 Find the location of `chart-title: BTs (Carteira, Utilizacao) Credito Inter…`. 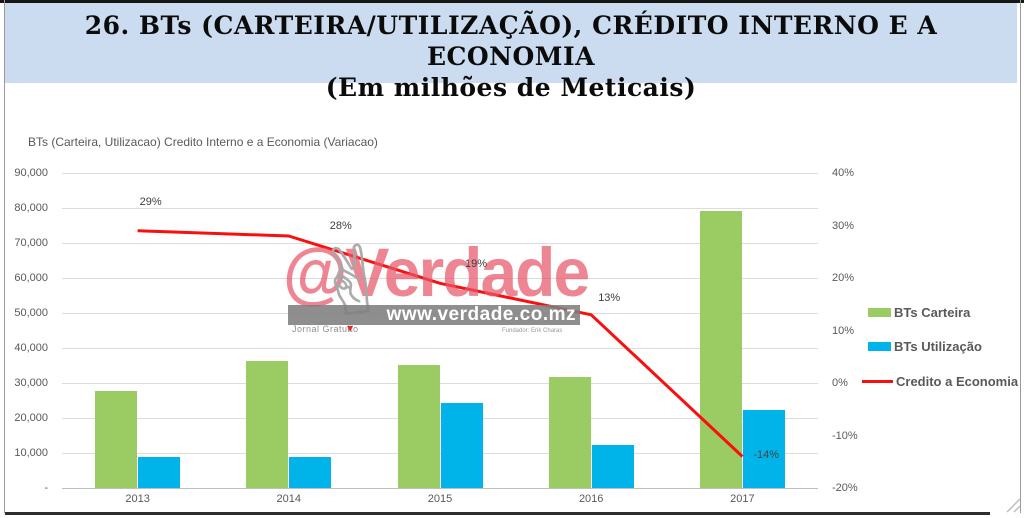

chart-title: BTs (Carteira, Utilizacao) Credito Inter… is located at coordinates (203, 142).